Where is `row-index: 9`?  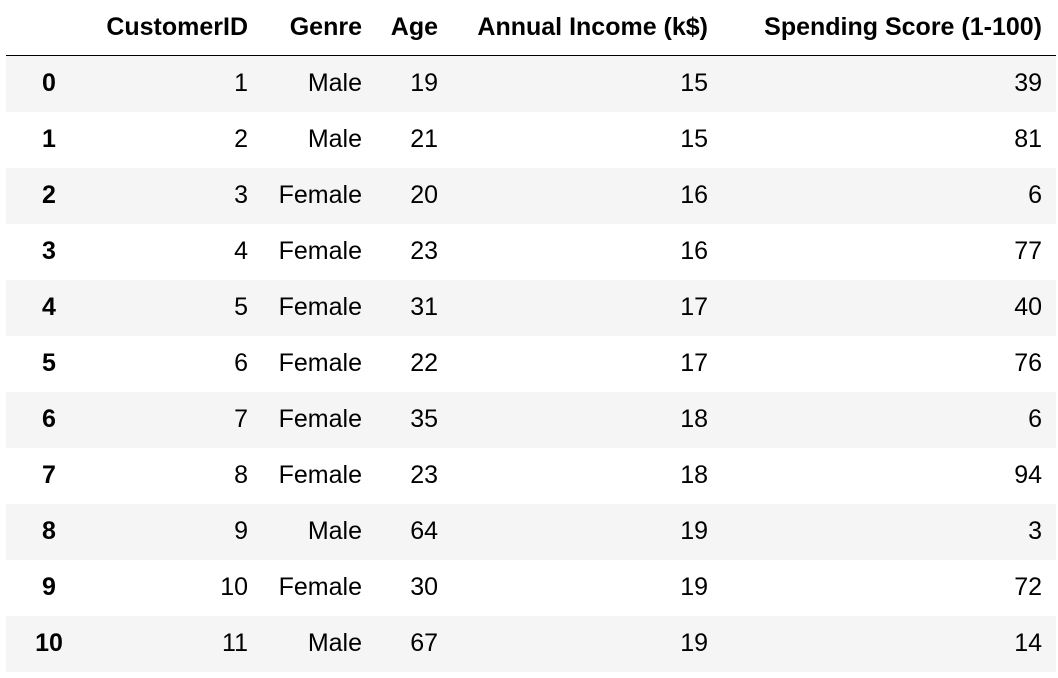
row-index: 9 is located at coordinates (49, 587).